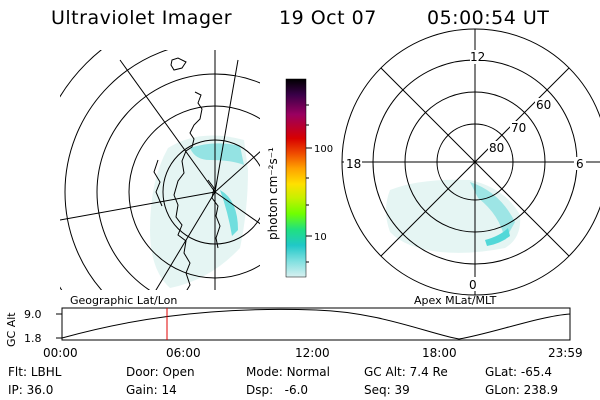 The width and height of the screenshot is (600, 400). Describe the element at coordinates (151, 390) in the screenshot. I see `status-gain: Gain: 14` at that location.